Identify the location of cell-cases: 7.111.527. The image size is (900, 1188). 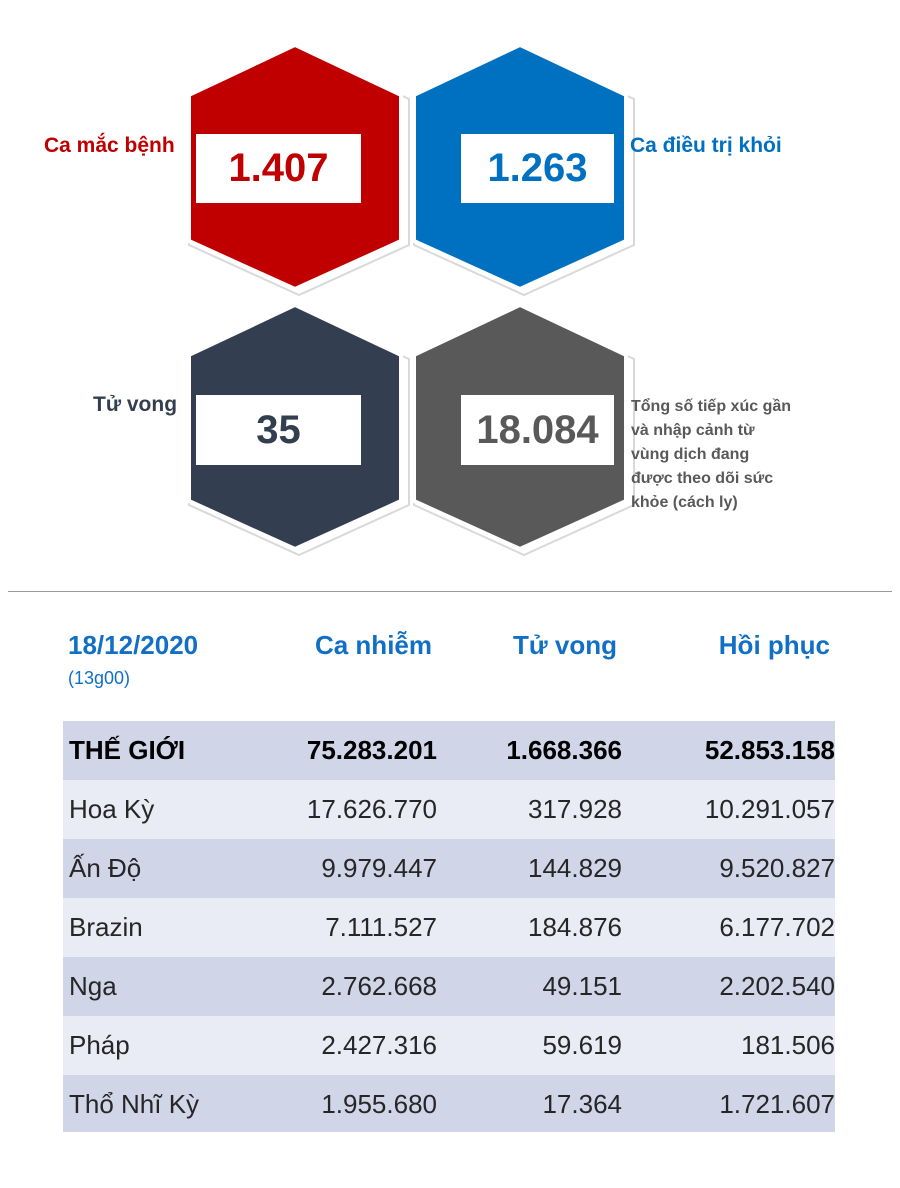
(381, 927).